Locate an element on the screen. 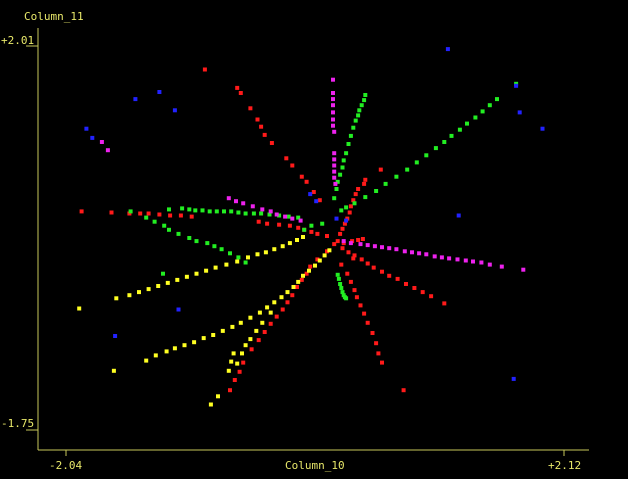  y-tick-label-bottom: -1.75 is located at coordinates (17, 423).